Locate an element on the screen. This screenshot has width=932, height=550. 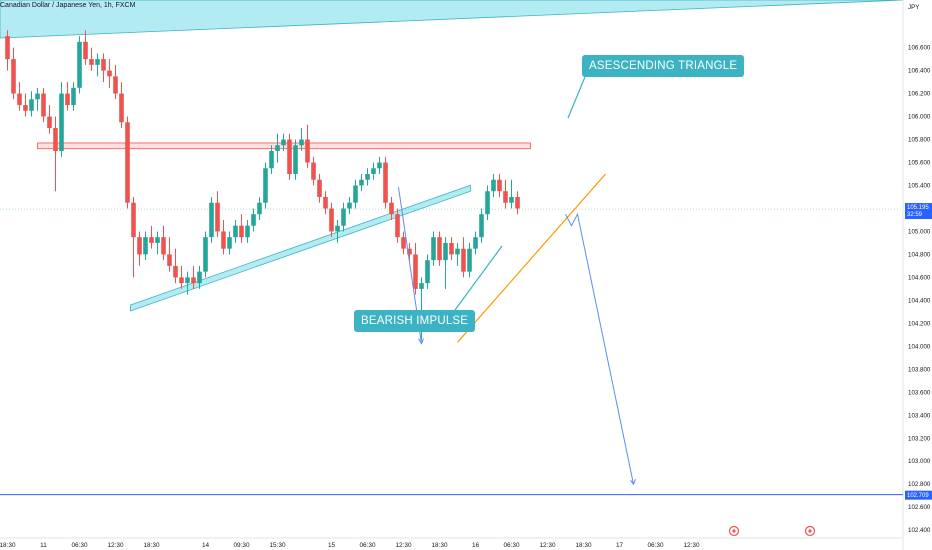
time-tick-label: 09:30 is located at coordinates (242, 545).